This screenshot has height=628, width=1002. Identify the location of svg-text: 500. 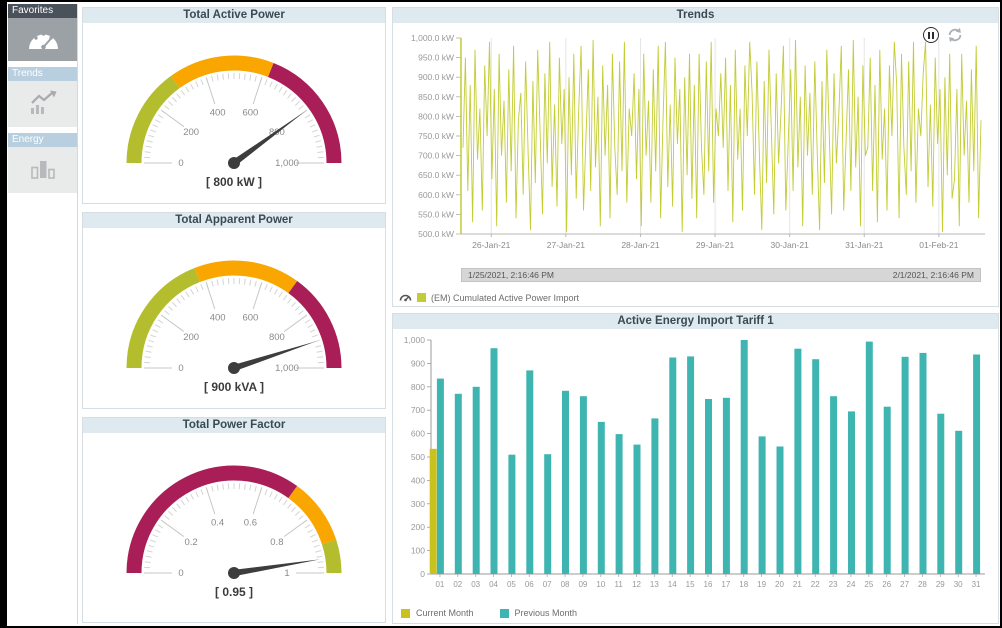
(418, 457).